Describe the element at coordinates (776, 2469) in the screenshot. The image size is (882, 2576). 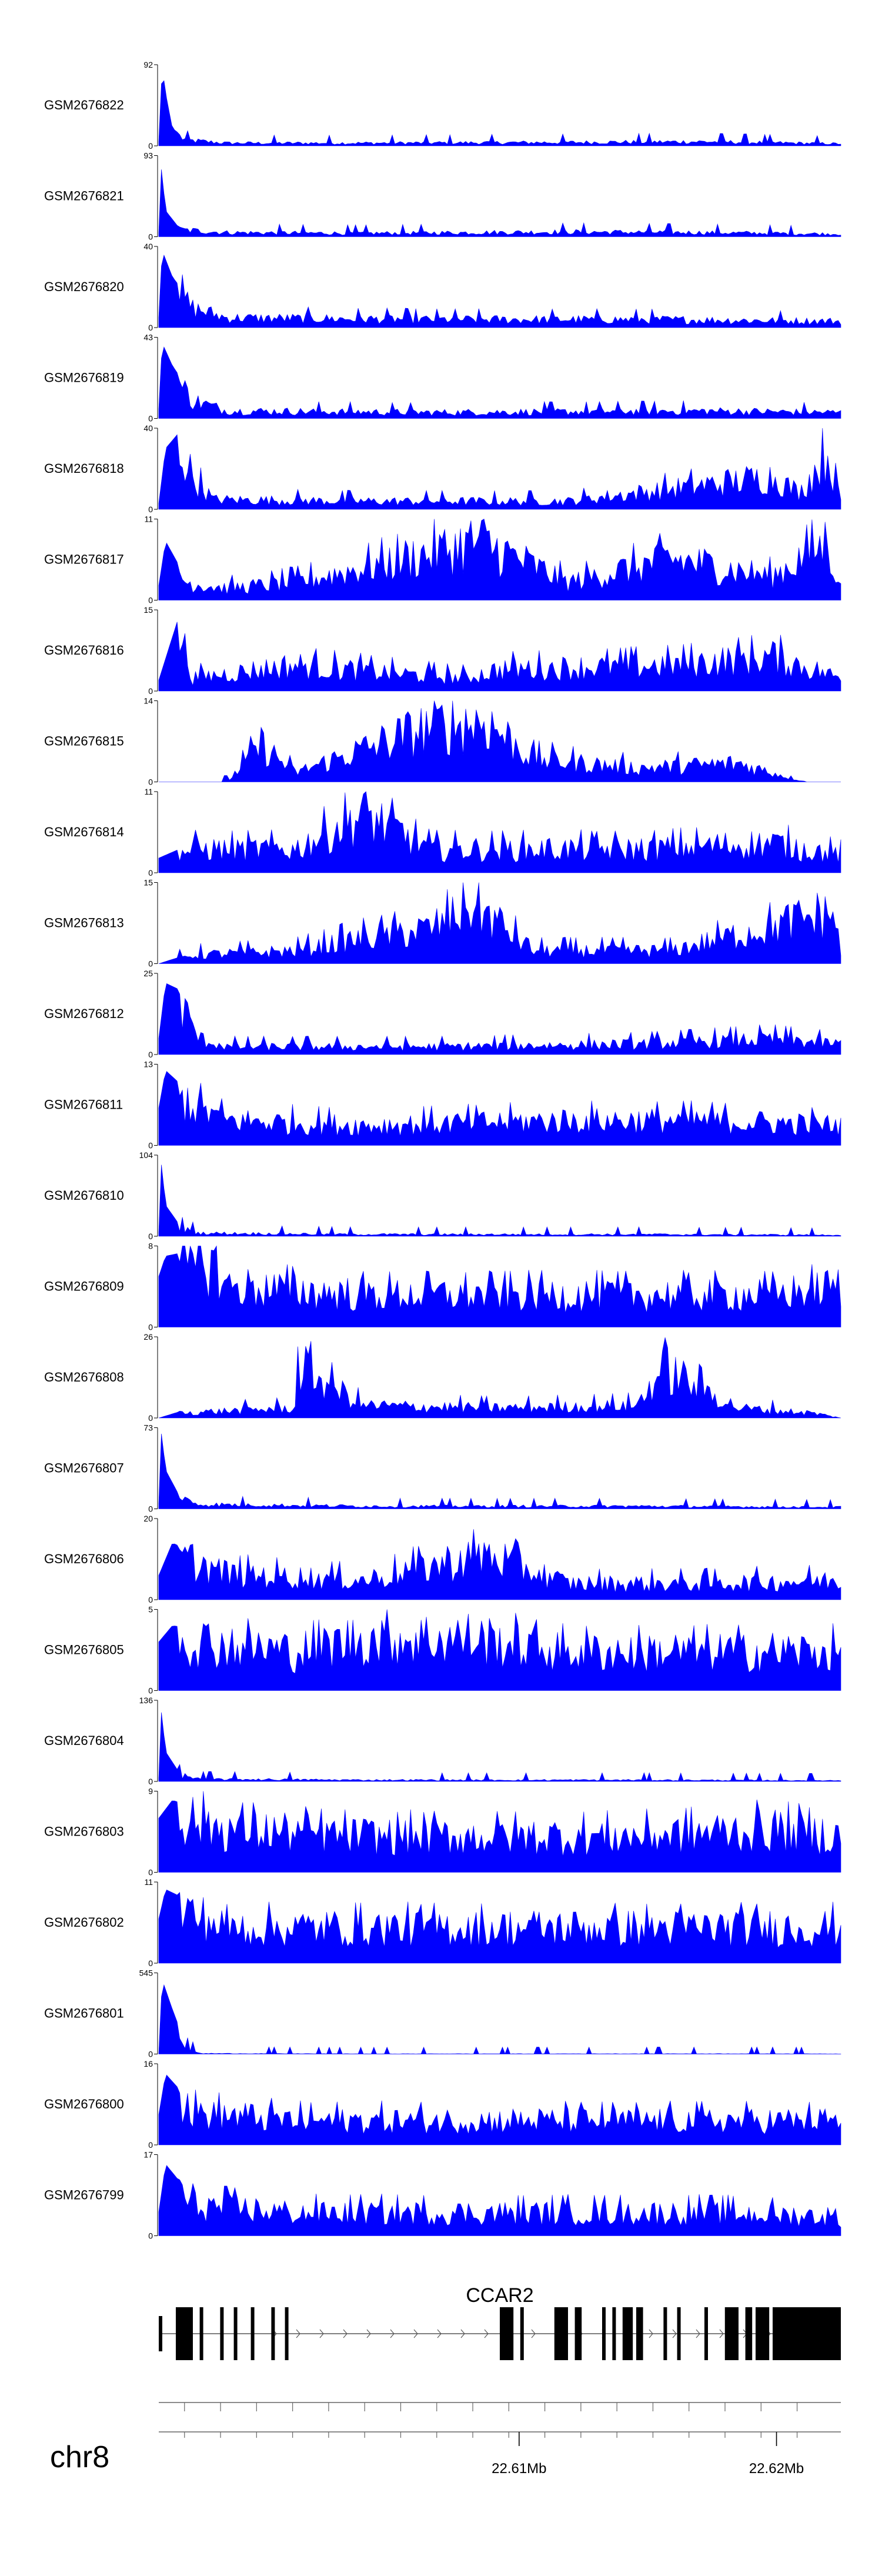
I see `x-tick-label: 22.62Mb` at that location.